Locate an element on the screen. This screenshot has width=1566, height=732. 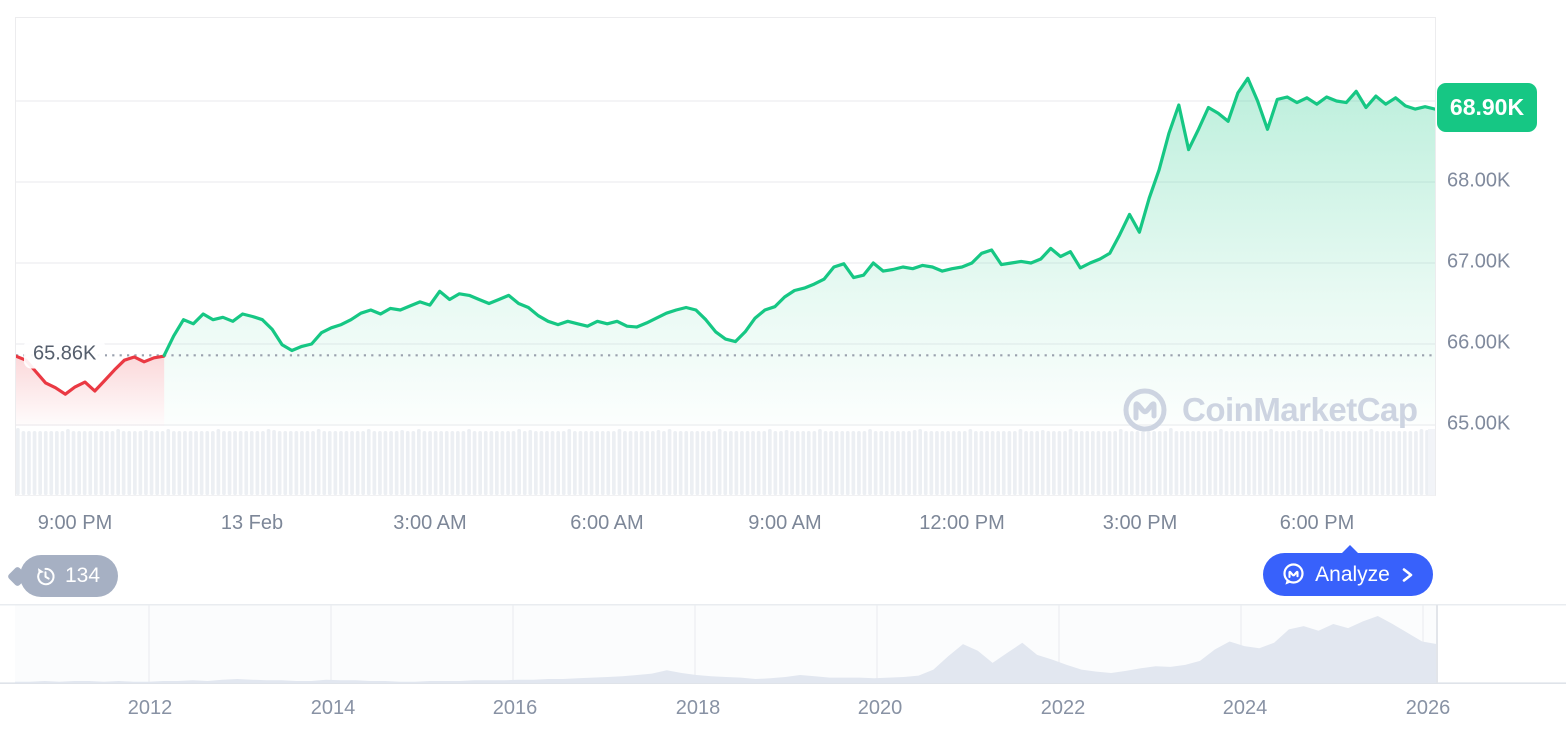
analyze-label: Analyze is located at coordinates (1352, 574).